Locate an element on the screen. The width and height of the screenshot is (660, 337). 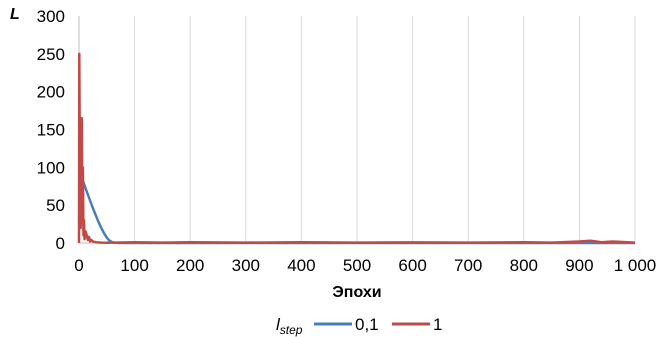
x-axis: 0 100 200 300 400 500 600 700 800 900 1 000 is located at coordinates (365, 258).